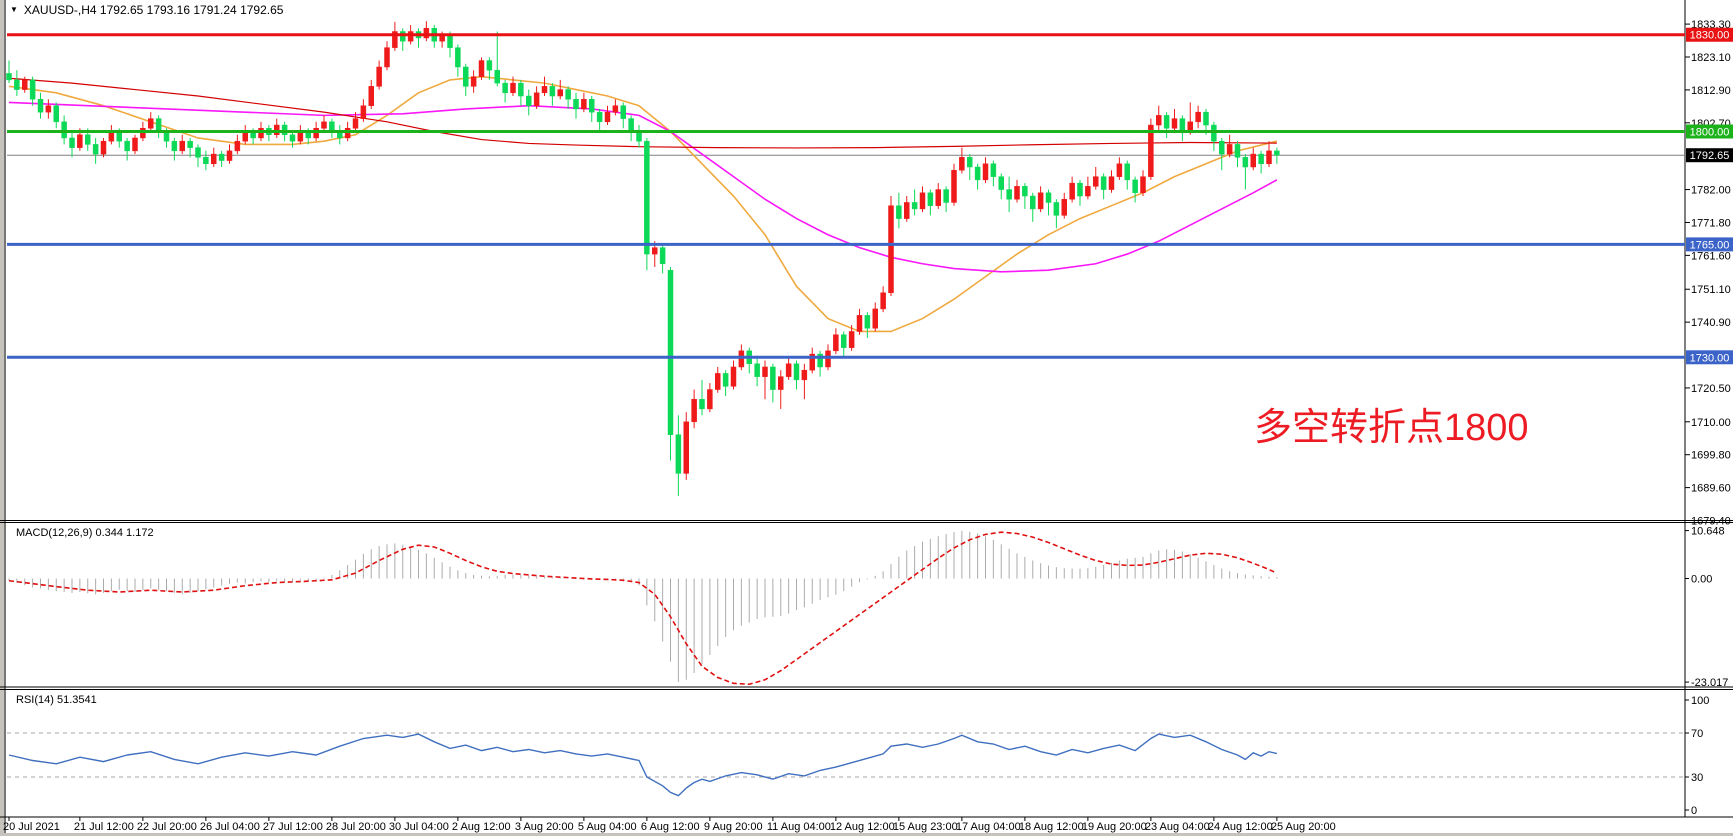  What do you see at coordinates (1708, 532) in the screenshot?
I see `macd-axis-label: 10.648` at bounding box center [1708, 532].